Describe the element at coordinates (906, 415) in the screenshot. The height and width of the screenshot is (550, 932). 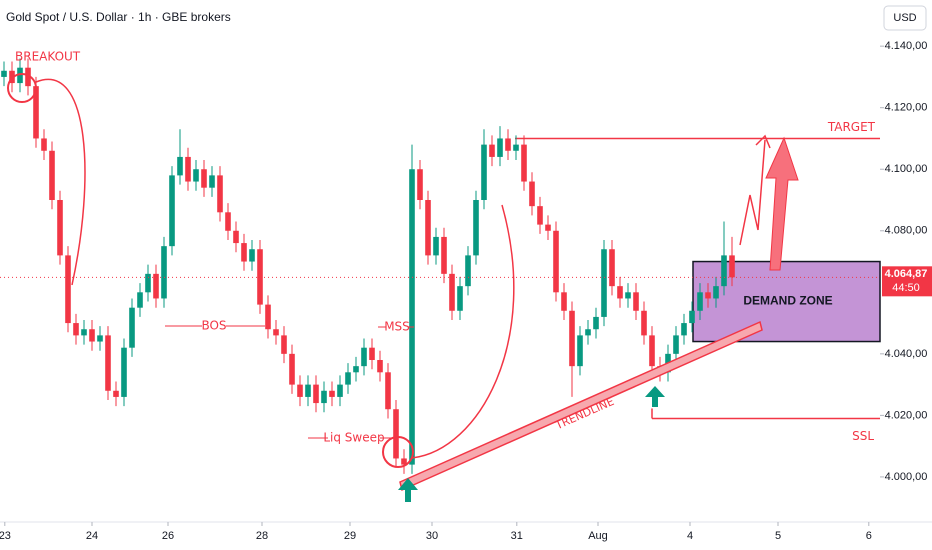
I see `y-tick-label: 4.020,00` at that location.